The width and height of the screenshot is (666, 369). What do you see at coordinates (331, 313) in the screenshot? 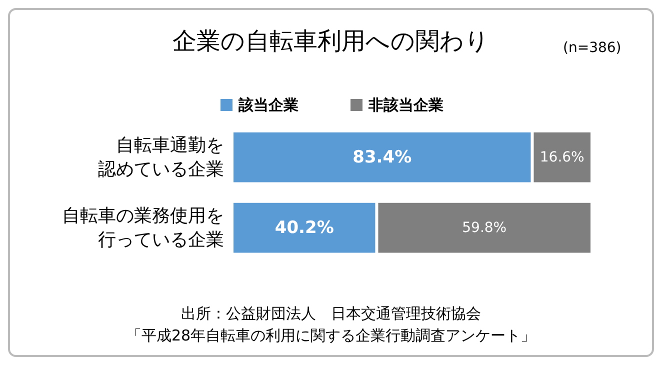
I see `text: 出所：公益財団法人 日本交通管理技術協会` at bounding box center [331, 313].